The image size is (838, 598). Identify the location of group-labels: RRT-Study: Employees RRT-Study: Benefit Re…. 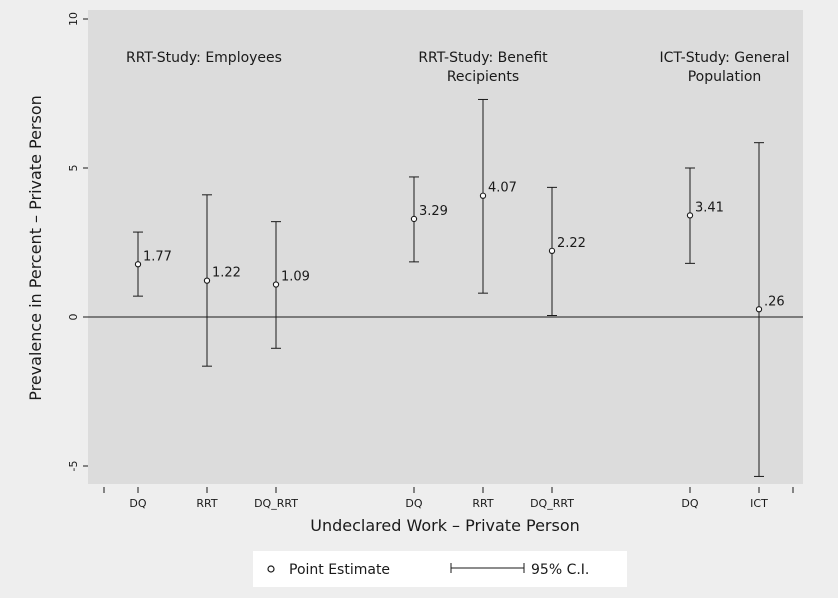
(457, 67).